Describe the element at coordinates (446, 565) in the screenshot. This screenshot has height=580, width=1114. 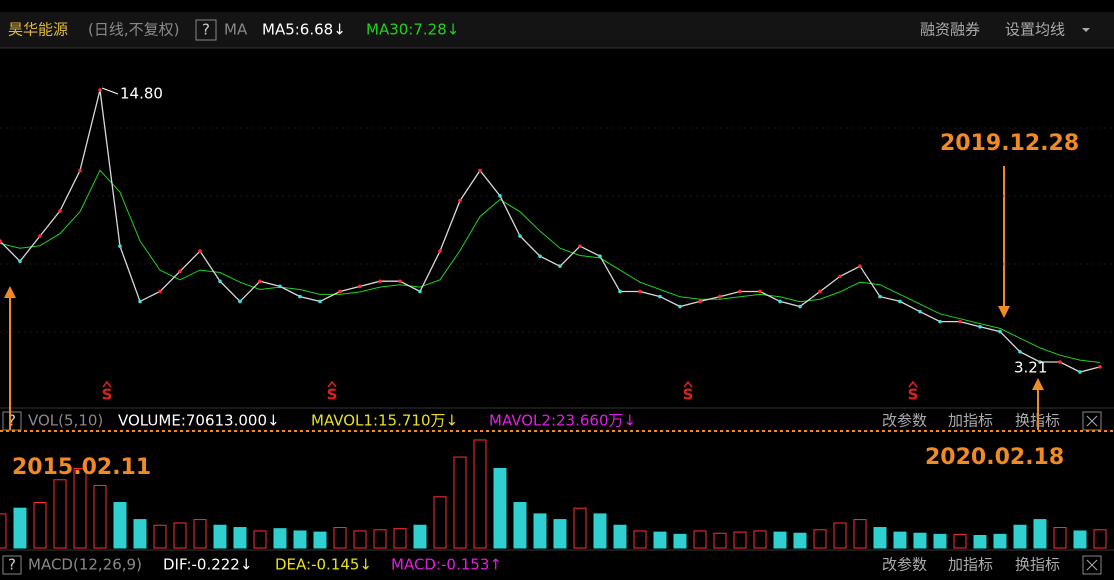
I see `macd: MACD:-0.153↑` at that location.